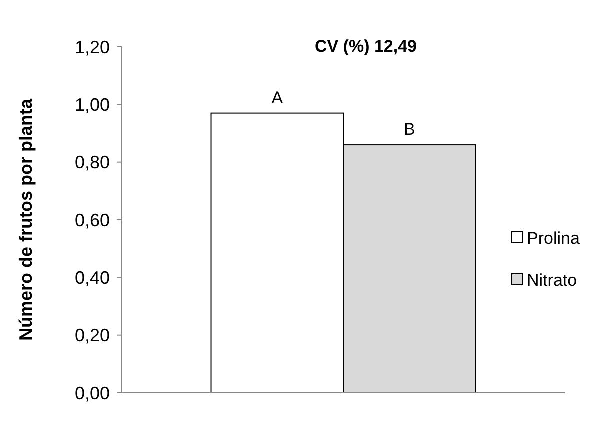 The width and height of the screenshot is (613, 429). What do you see at coordinates (92, 162) in the screenshot?
I see `y-tick-label: 0,80` at bounding box center [92, 162].